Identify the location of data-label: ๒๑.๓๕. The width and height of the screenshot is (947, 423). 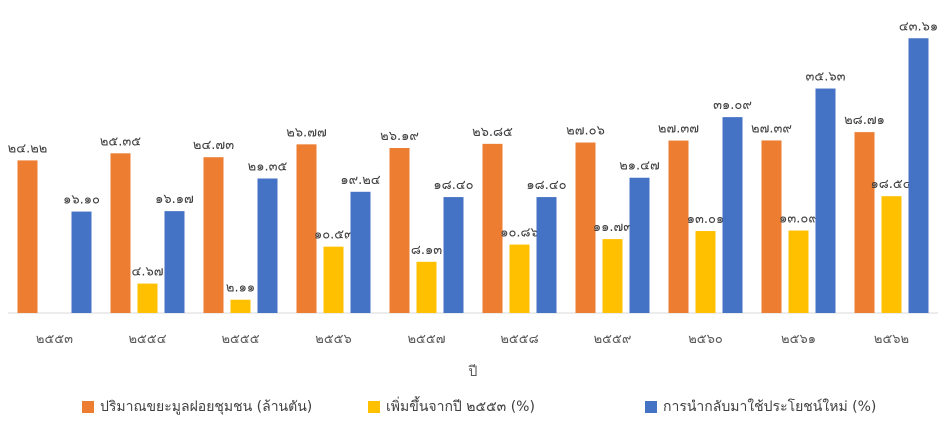
(268, 166).